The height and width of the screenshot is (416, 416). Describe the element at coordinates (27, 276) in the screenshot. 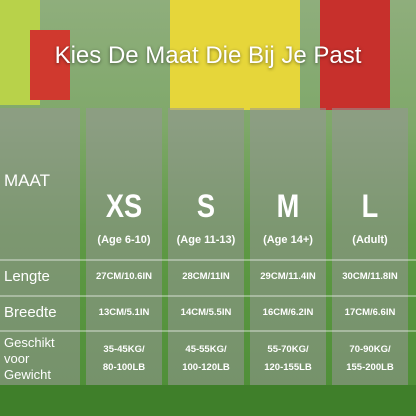

I see `row-label: Lengte` at that location.